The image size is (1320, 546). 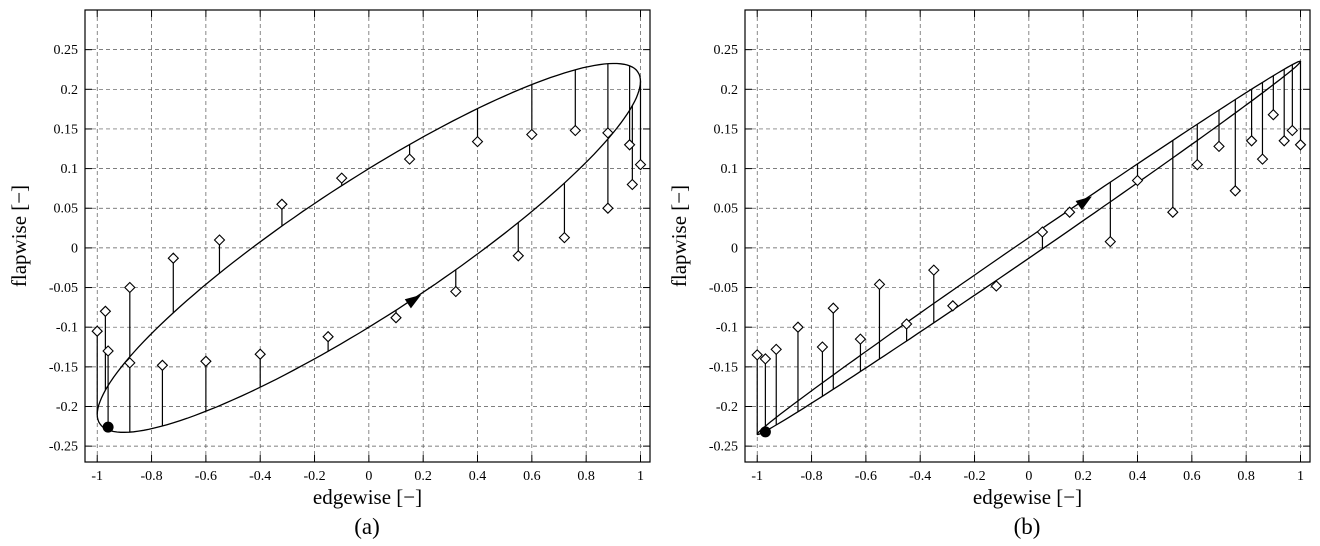 I want to click on y-tick-label: 0.25, so click(x=726, y=50).